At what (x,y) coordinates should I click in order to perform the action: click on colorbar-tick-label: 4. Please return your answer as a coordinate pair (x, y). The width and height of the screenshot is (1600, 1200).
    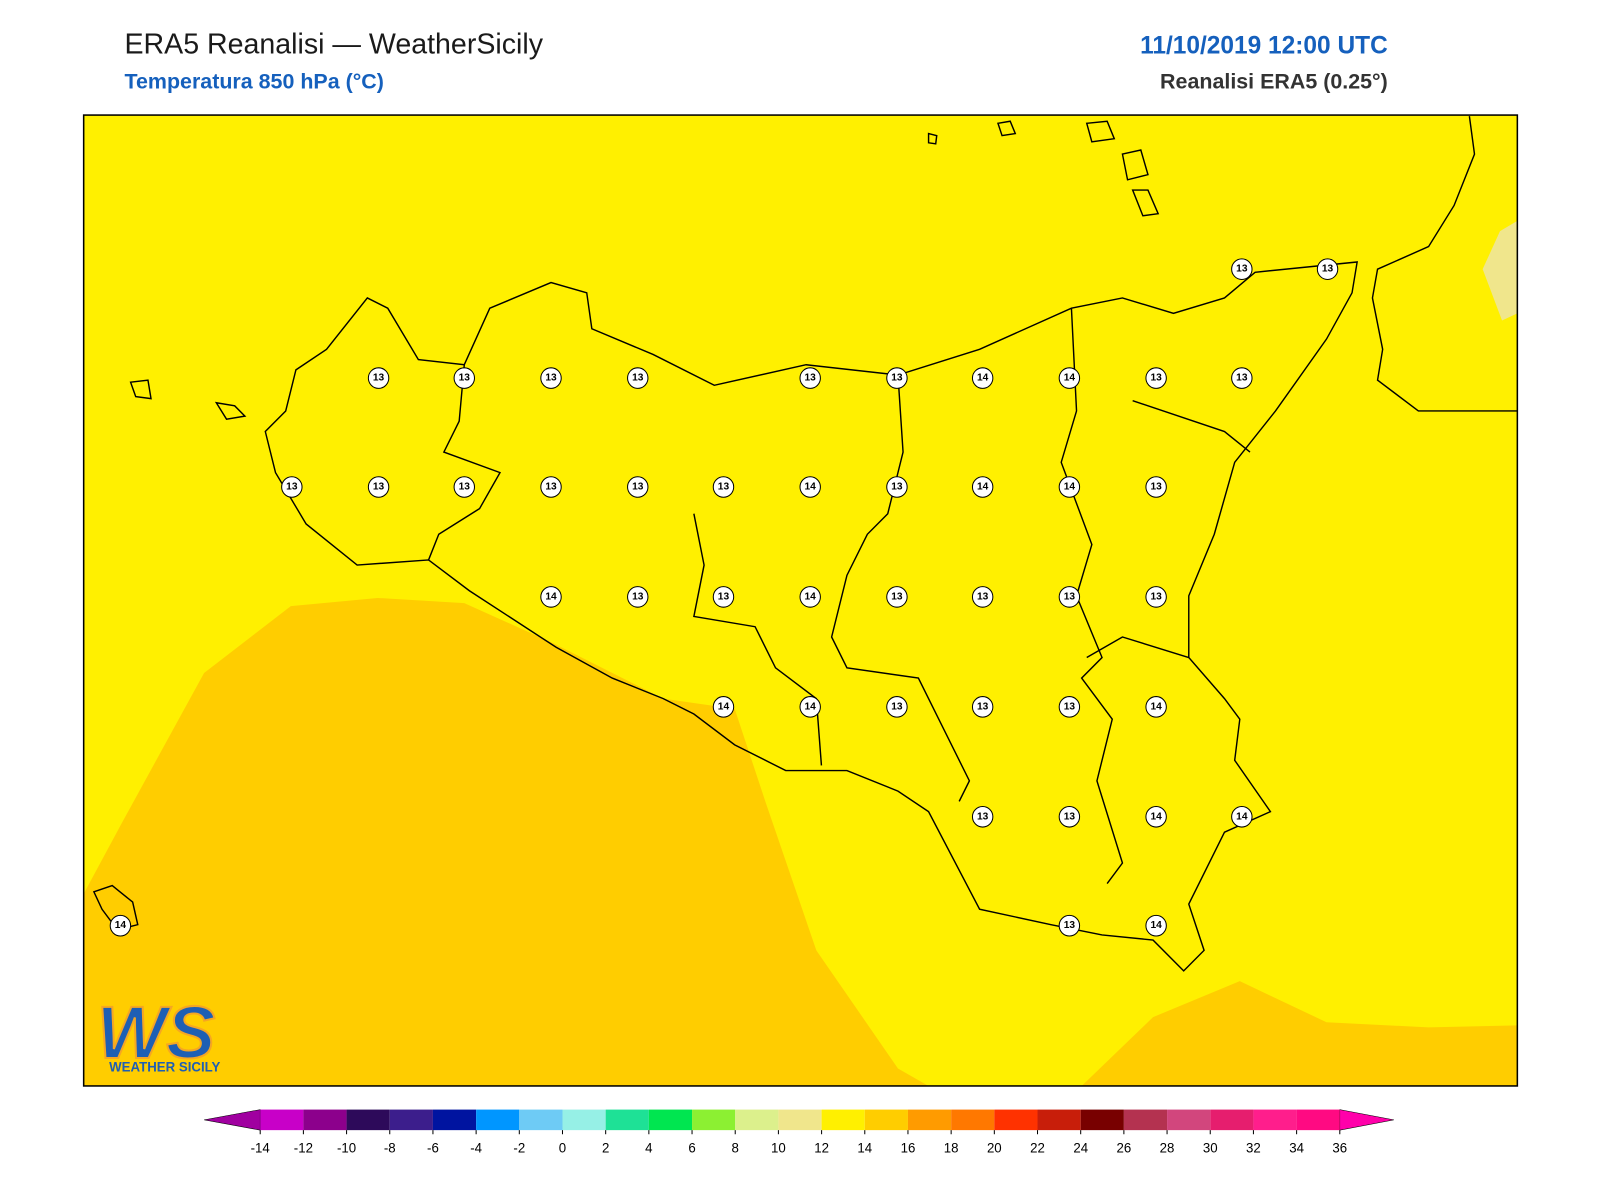
    Looking at the image, I should click on (648, 1148).